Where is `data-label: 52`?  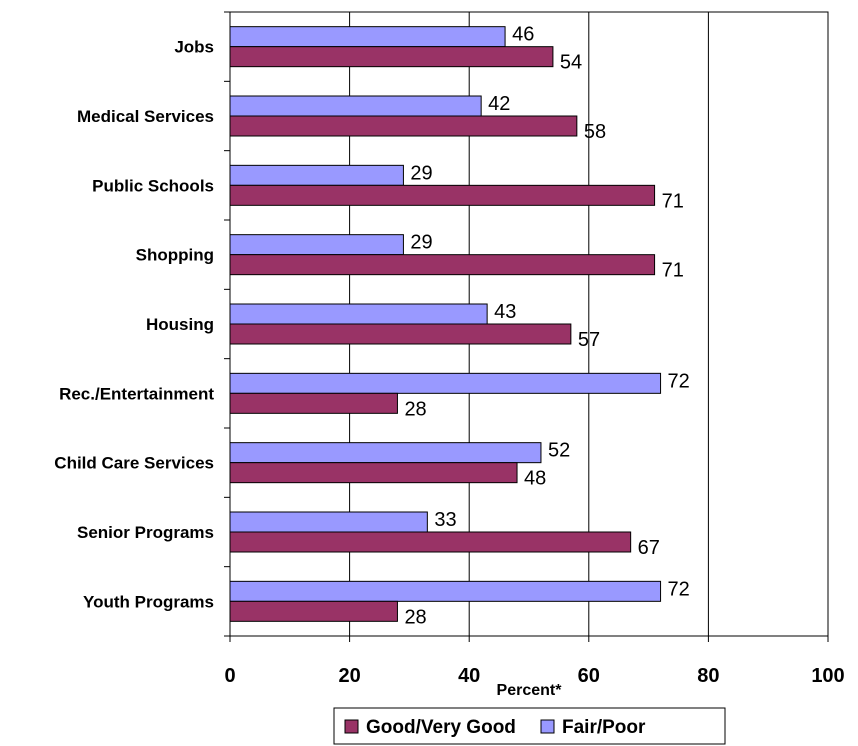 data-label: 52 is located at coordinates (559, 451).